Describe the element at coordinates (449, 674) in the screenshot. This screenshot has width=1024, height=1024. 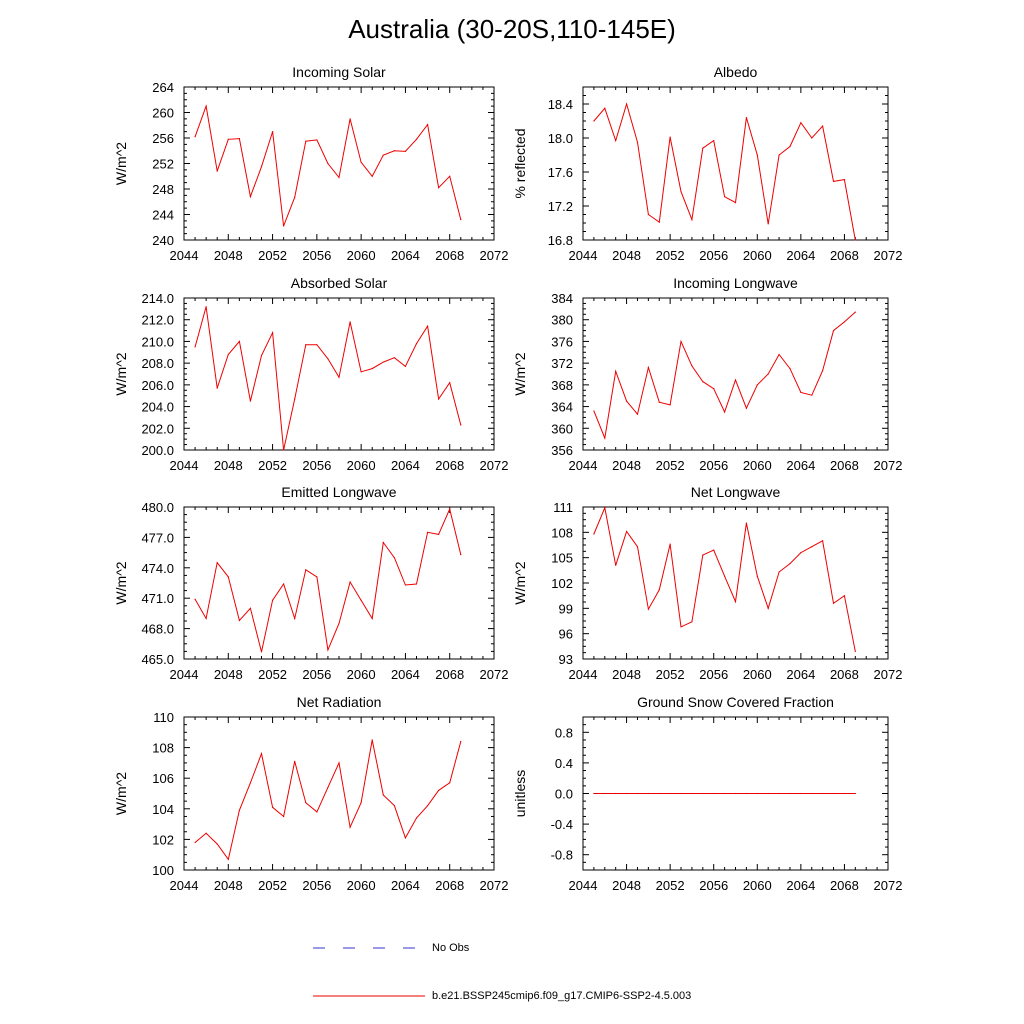
I see `x-tick-label: 2068` at that location.